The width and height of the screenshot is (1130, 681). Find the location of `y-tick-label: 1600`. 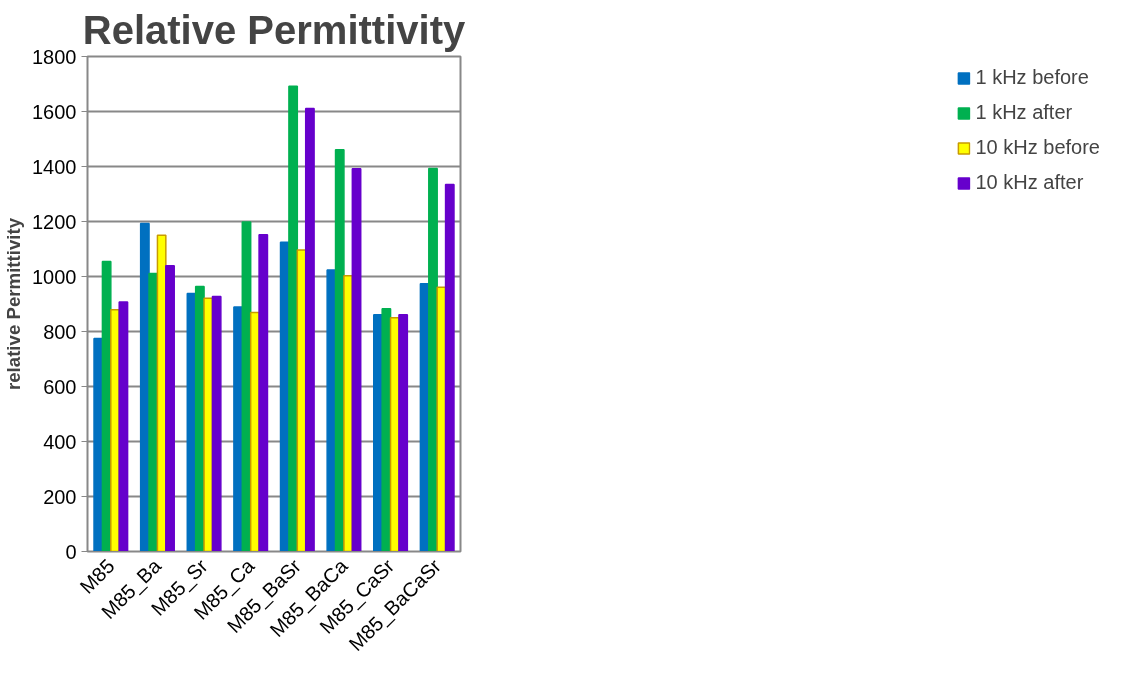

y-tick-label: 1600 is located at coordinates (54, 111).